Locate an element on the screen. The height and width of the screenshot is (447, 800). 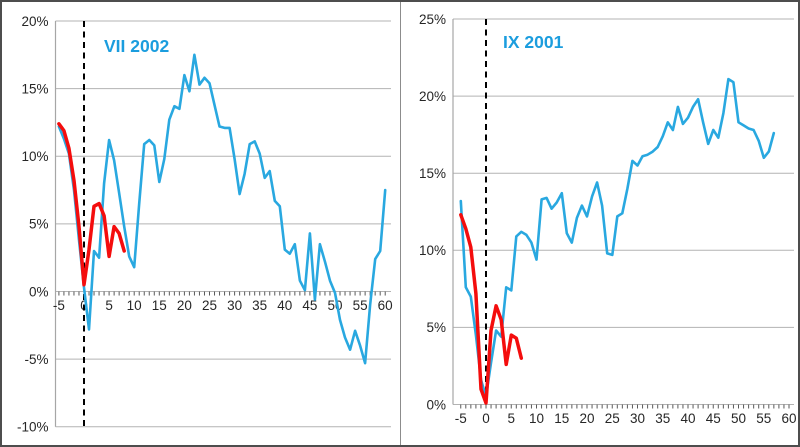
y-axis-tick-label: -5% is located at coordinates (36, 359).